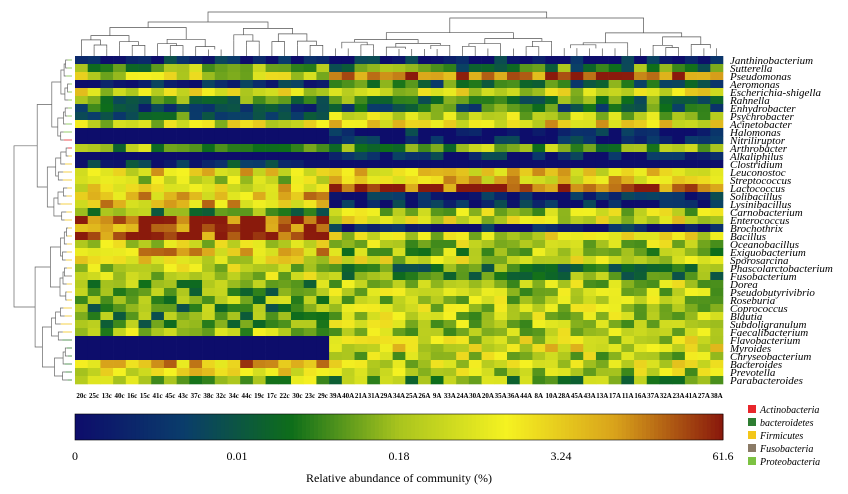  I want to click on column-label: 45A, so click(577, 396).